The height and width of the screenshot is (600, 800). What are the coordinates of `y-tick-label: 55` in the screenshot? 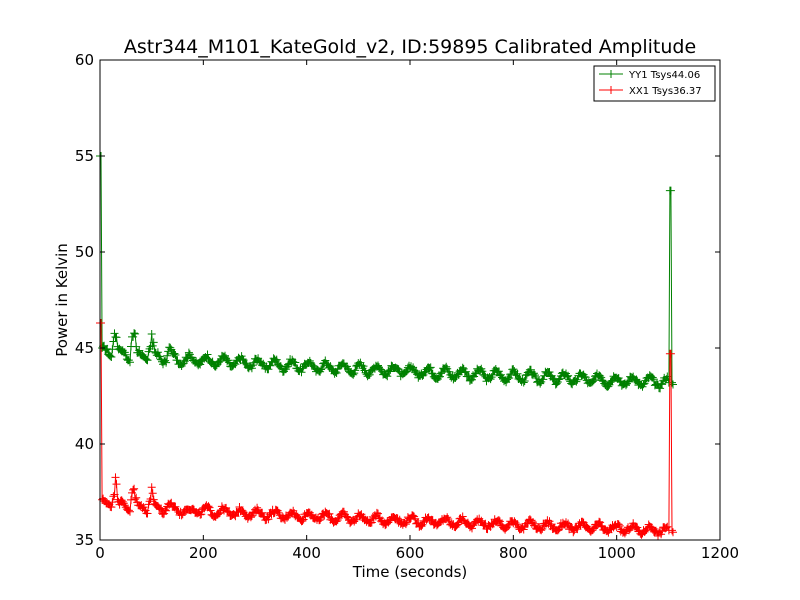 It's located at (84, 156).